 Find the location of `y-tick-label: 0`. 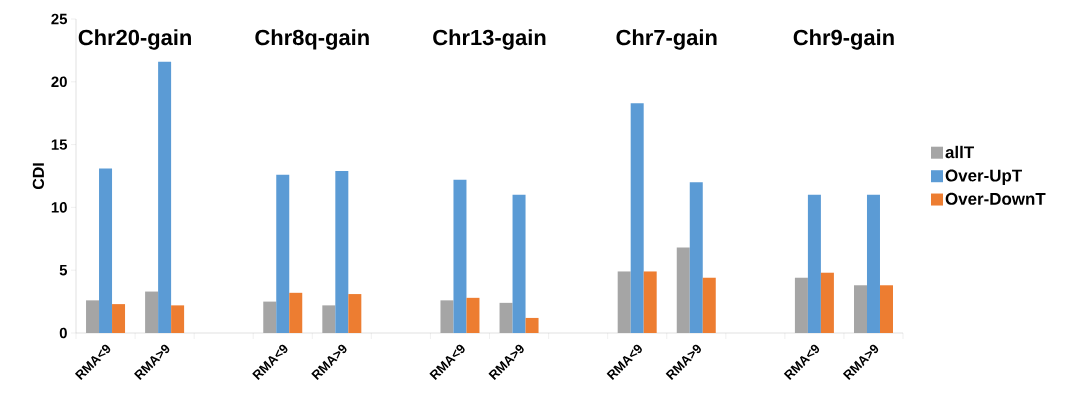

y-tick-label: 0 is located at coordinates (63, 333).